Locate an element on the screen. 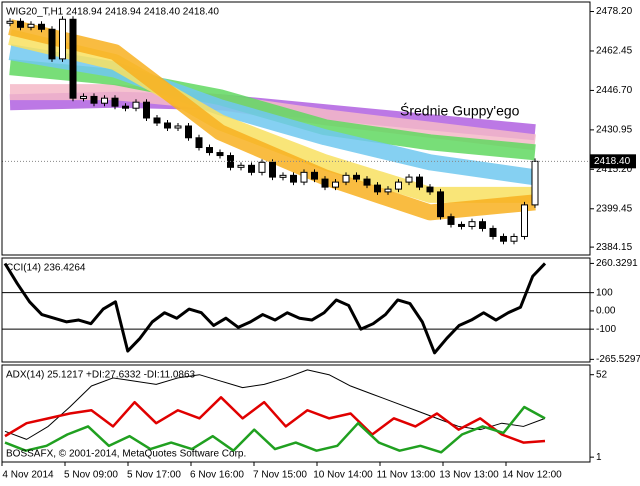  y-tick-label: 260.3291 is located at coordinates (617, 263).